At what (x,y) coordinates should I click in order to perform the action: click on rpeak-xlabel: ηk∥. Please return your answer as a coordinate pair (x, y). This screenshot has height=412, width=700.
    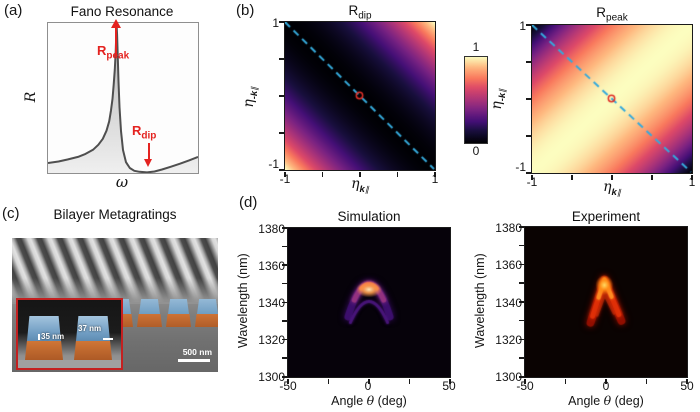
    Looking at the image, I should click on (612, 188).